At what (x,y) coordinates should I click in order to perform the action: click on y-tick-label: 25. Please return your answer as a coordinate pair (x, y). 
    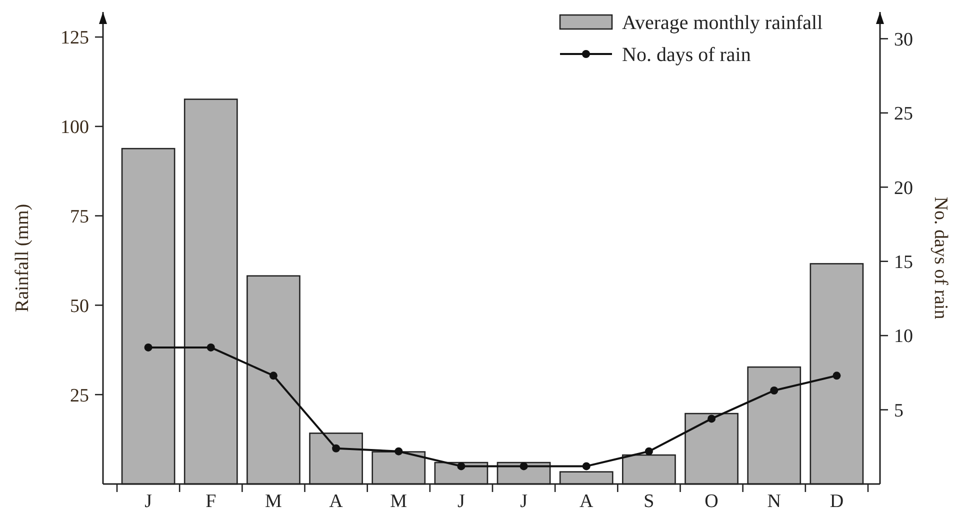
    Looking at the image, I should click on (79, 395).